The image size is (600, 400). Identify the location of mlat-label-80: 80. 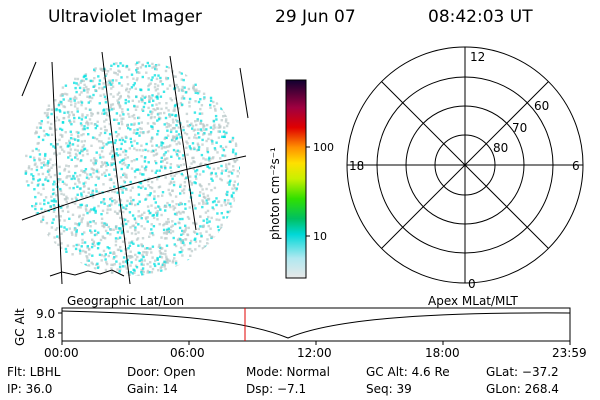
(500, 148).